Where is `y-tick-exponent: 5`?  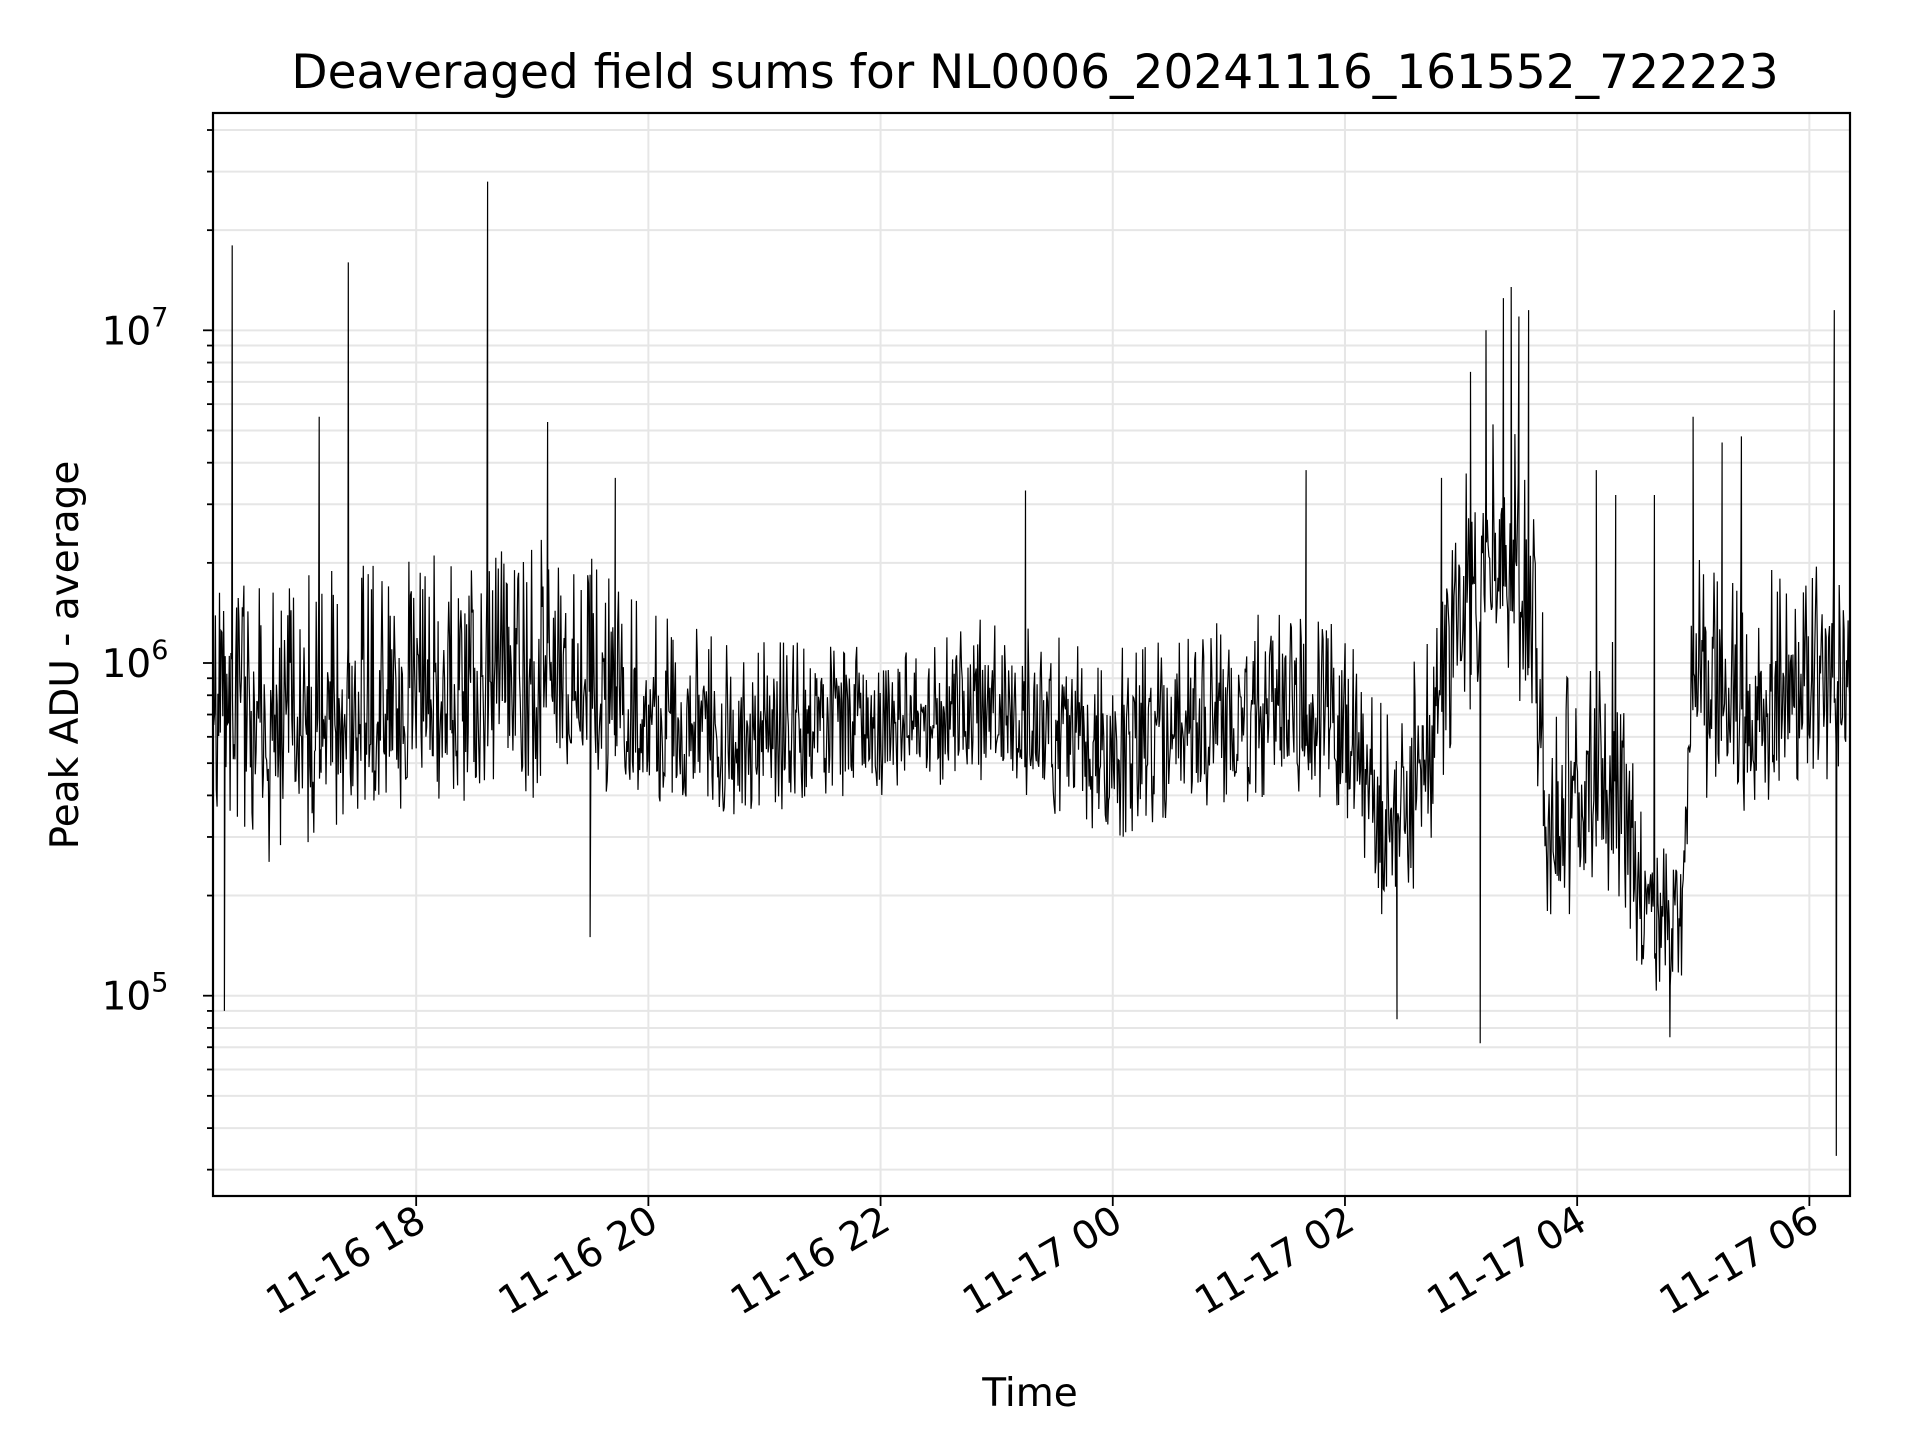 y-tick-exponent: 5 is located at coordinates (159, 983).